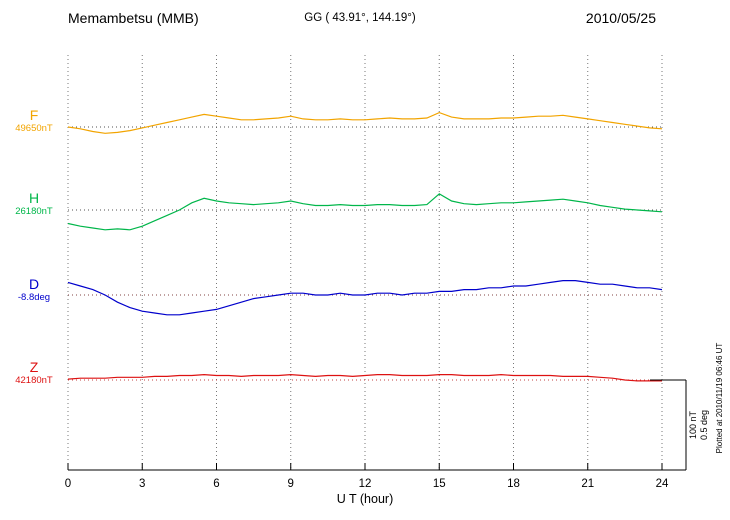 Image resolution: width=730 pixels, height=520 pixels. What do you see at coordinates (364, 377) in the screenshot?
I see `trace-Z` at bounding box center [364, 377].